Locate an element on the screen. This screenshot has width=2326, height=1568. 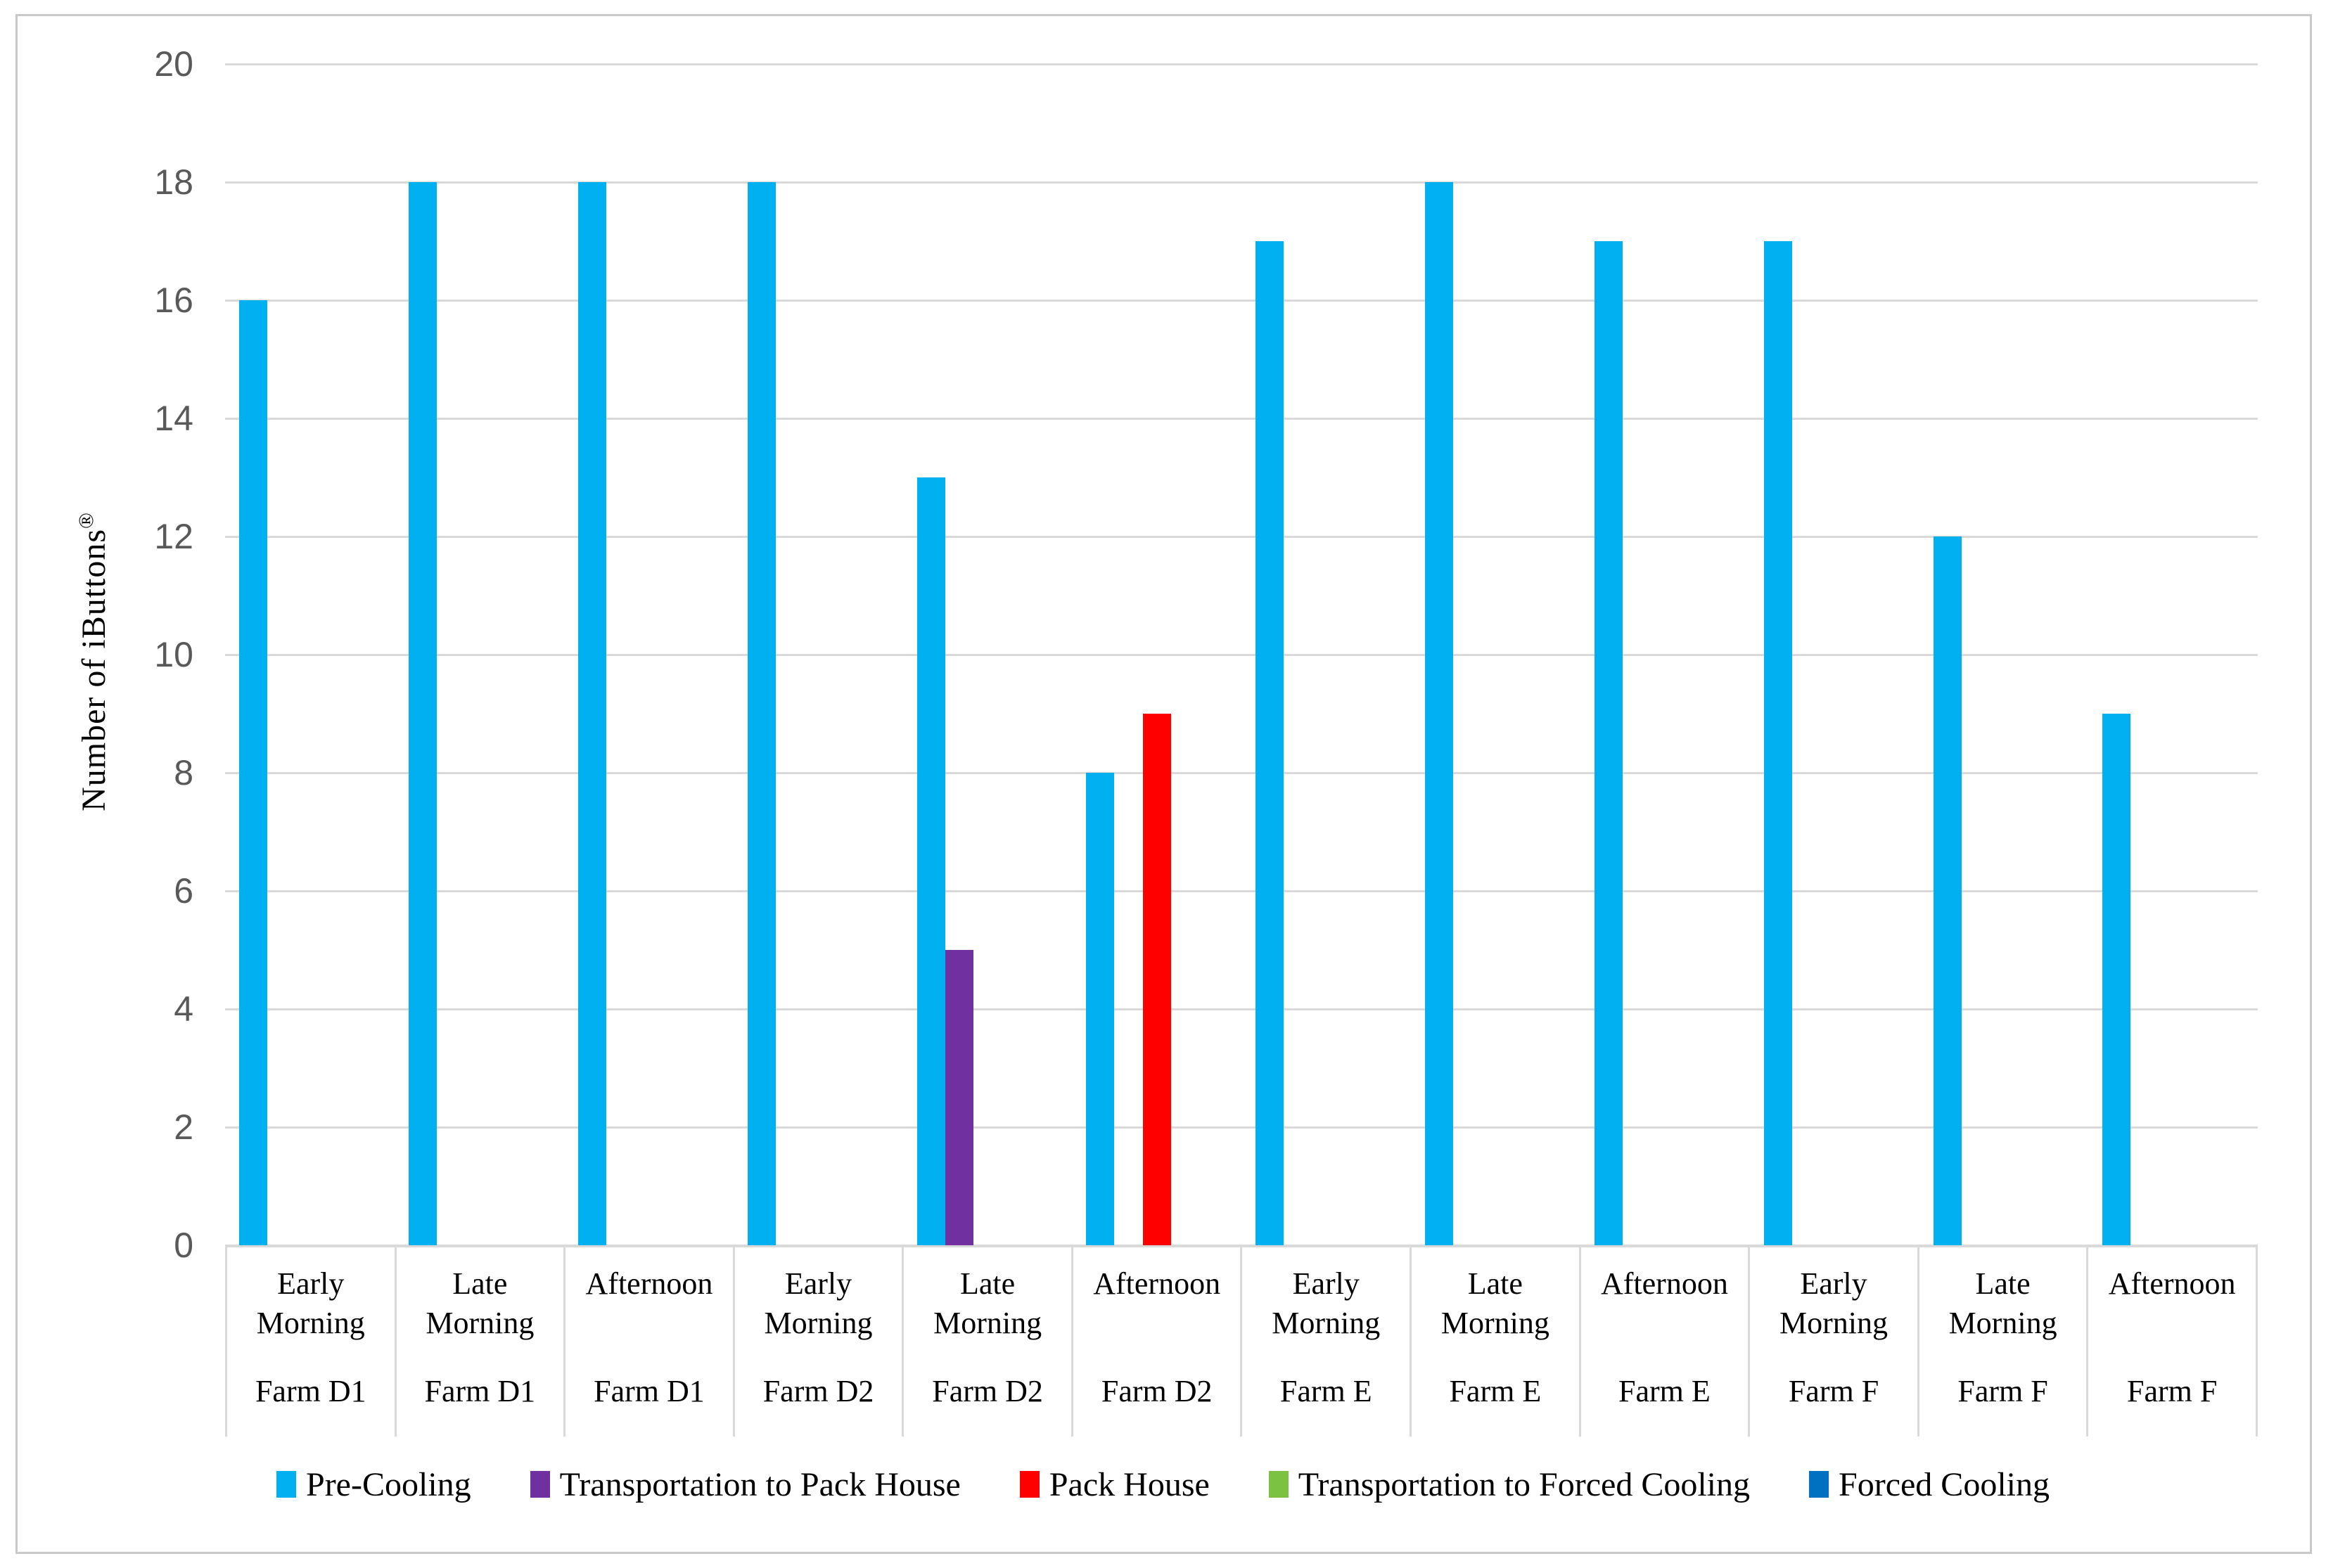
category-column-afternoon-farm-e is located at coordinates (1665, 654).